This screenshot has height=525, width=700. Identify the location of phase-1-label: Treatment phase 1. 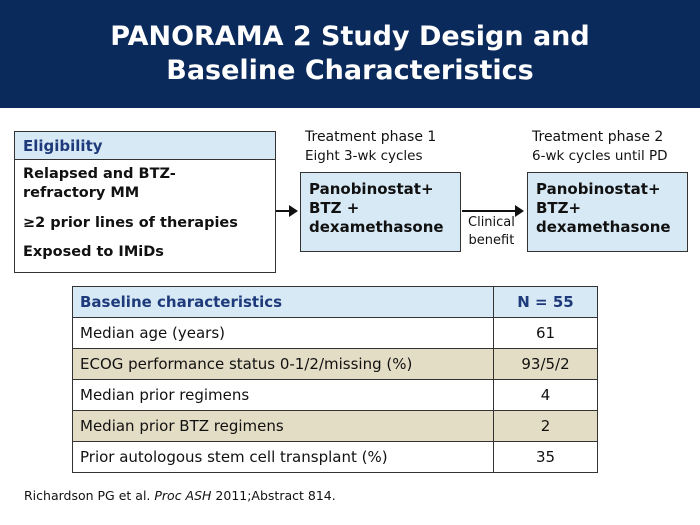
(371, 137).